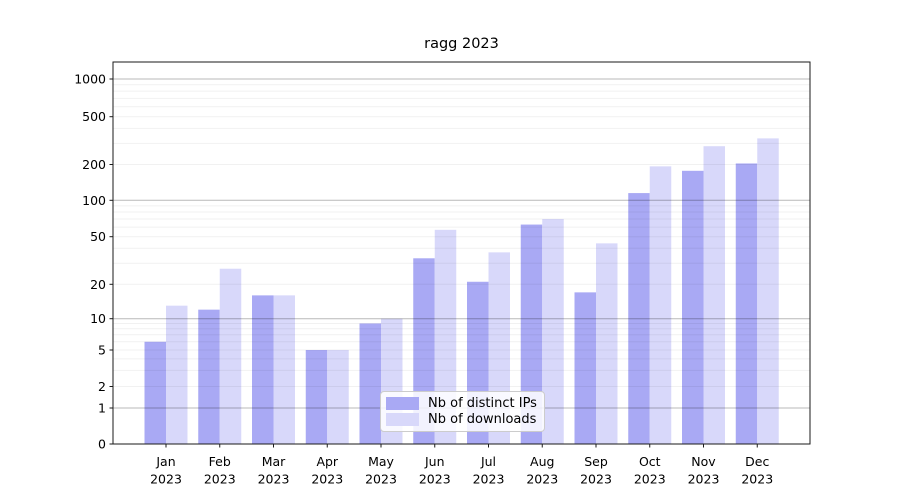  Describe the element at coordinates (768, 291) in the screenshot. I see `bar-downloads-dec` at that location.